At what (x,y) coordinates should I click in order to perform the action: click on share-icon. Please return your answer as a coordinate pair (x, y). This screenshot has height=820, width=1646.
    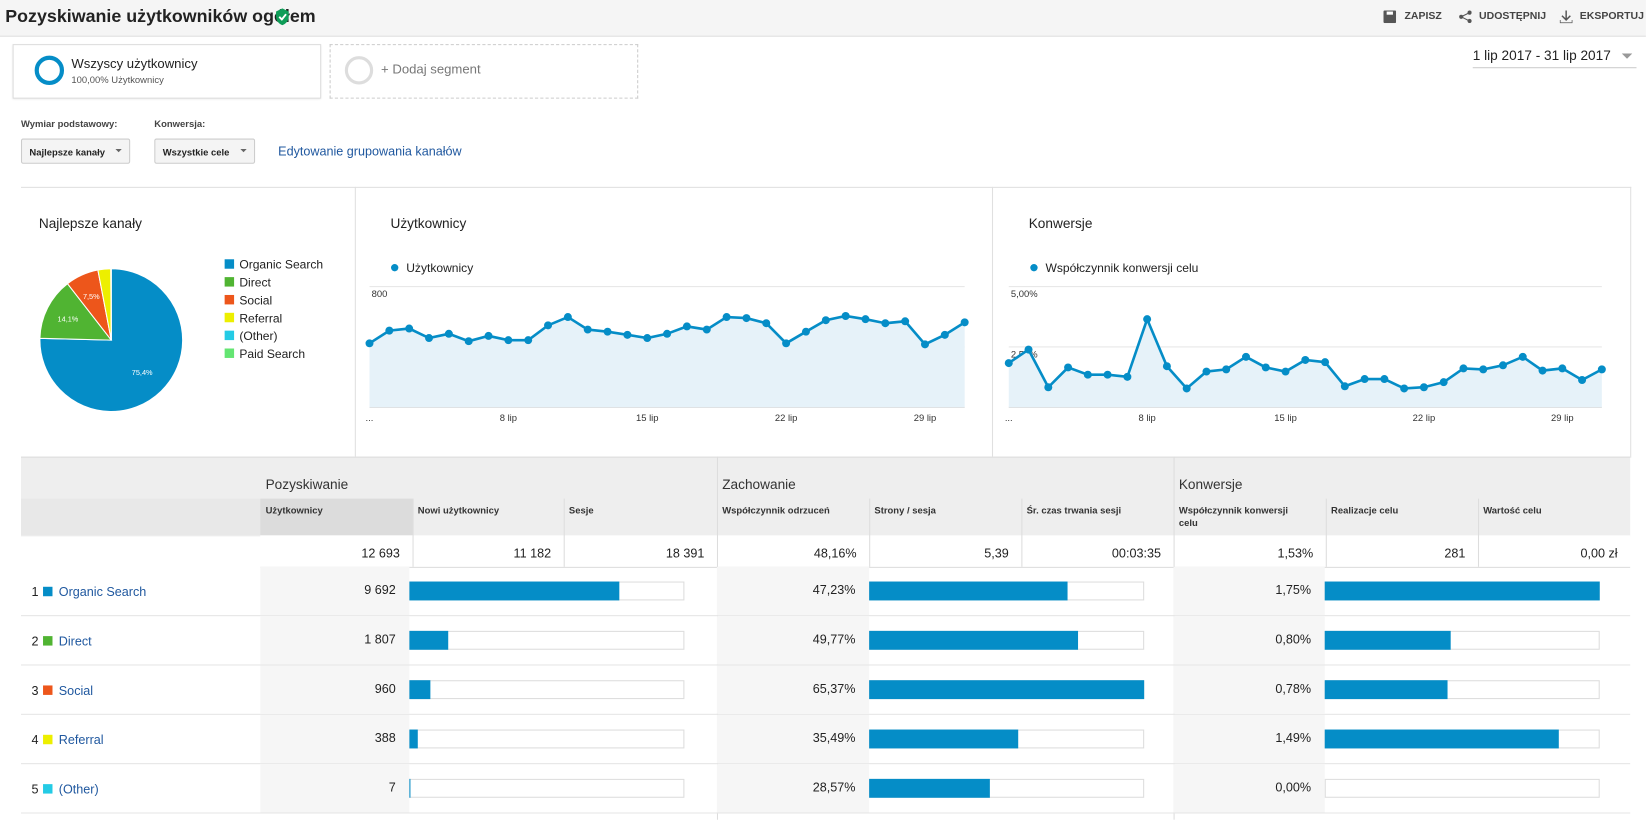
    Looking at the image, I should click on (1465, 17).